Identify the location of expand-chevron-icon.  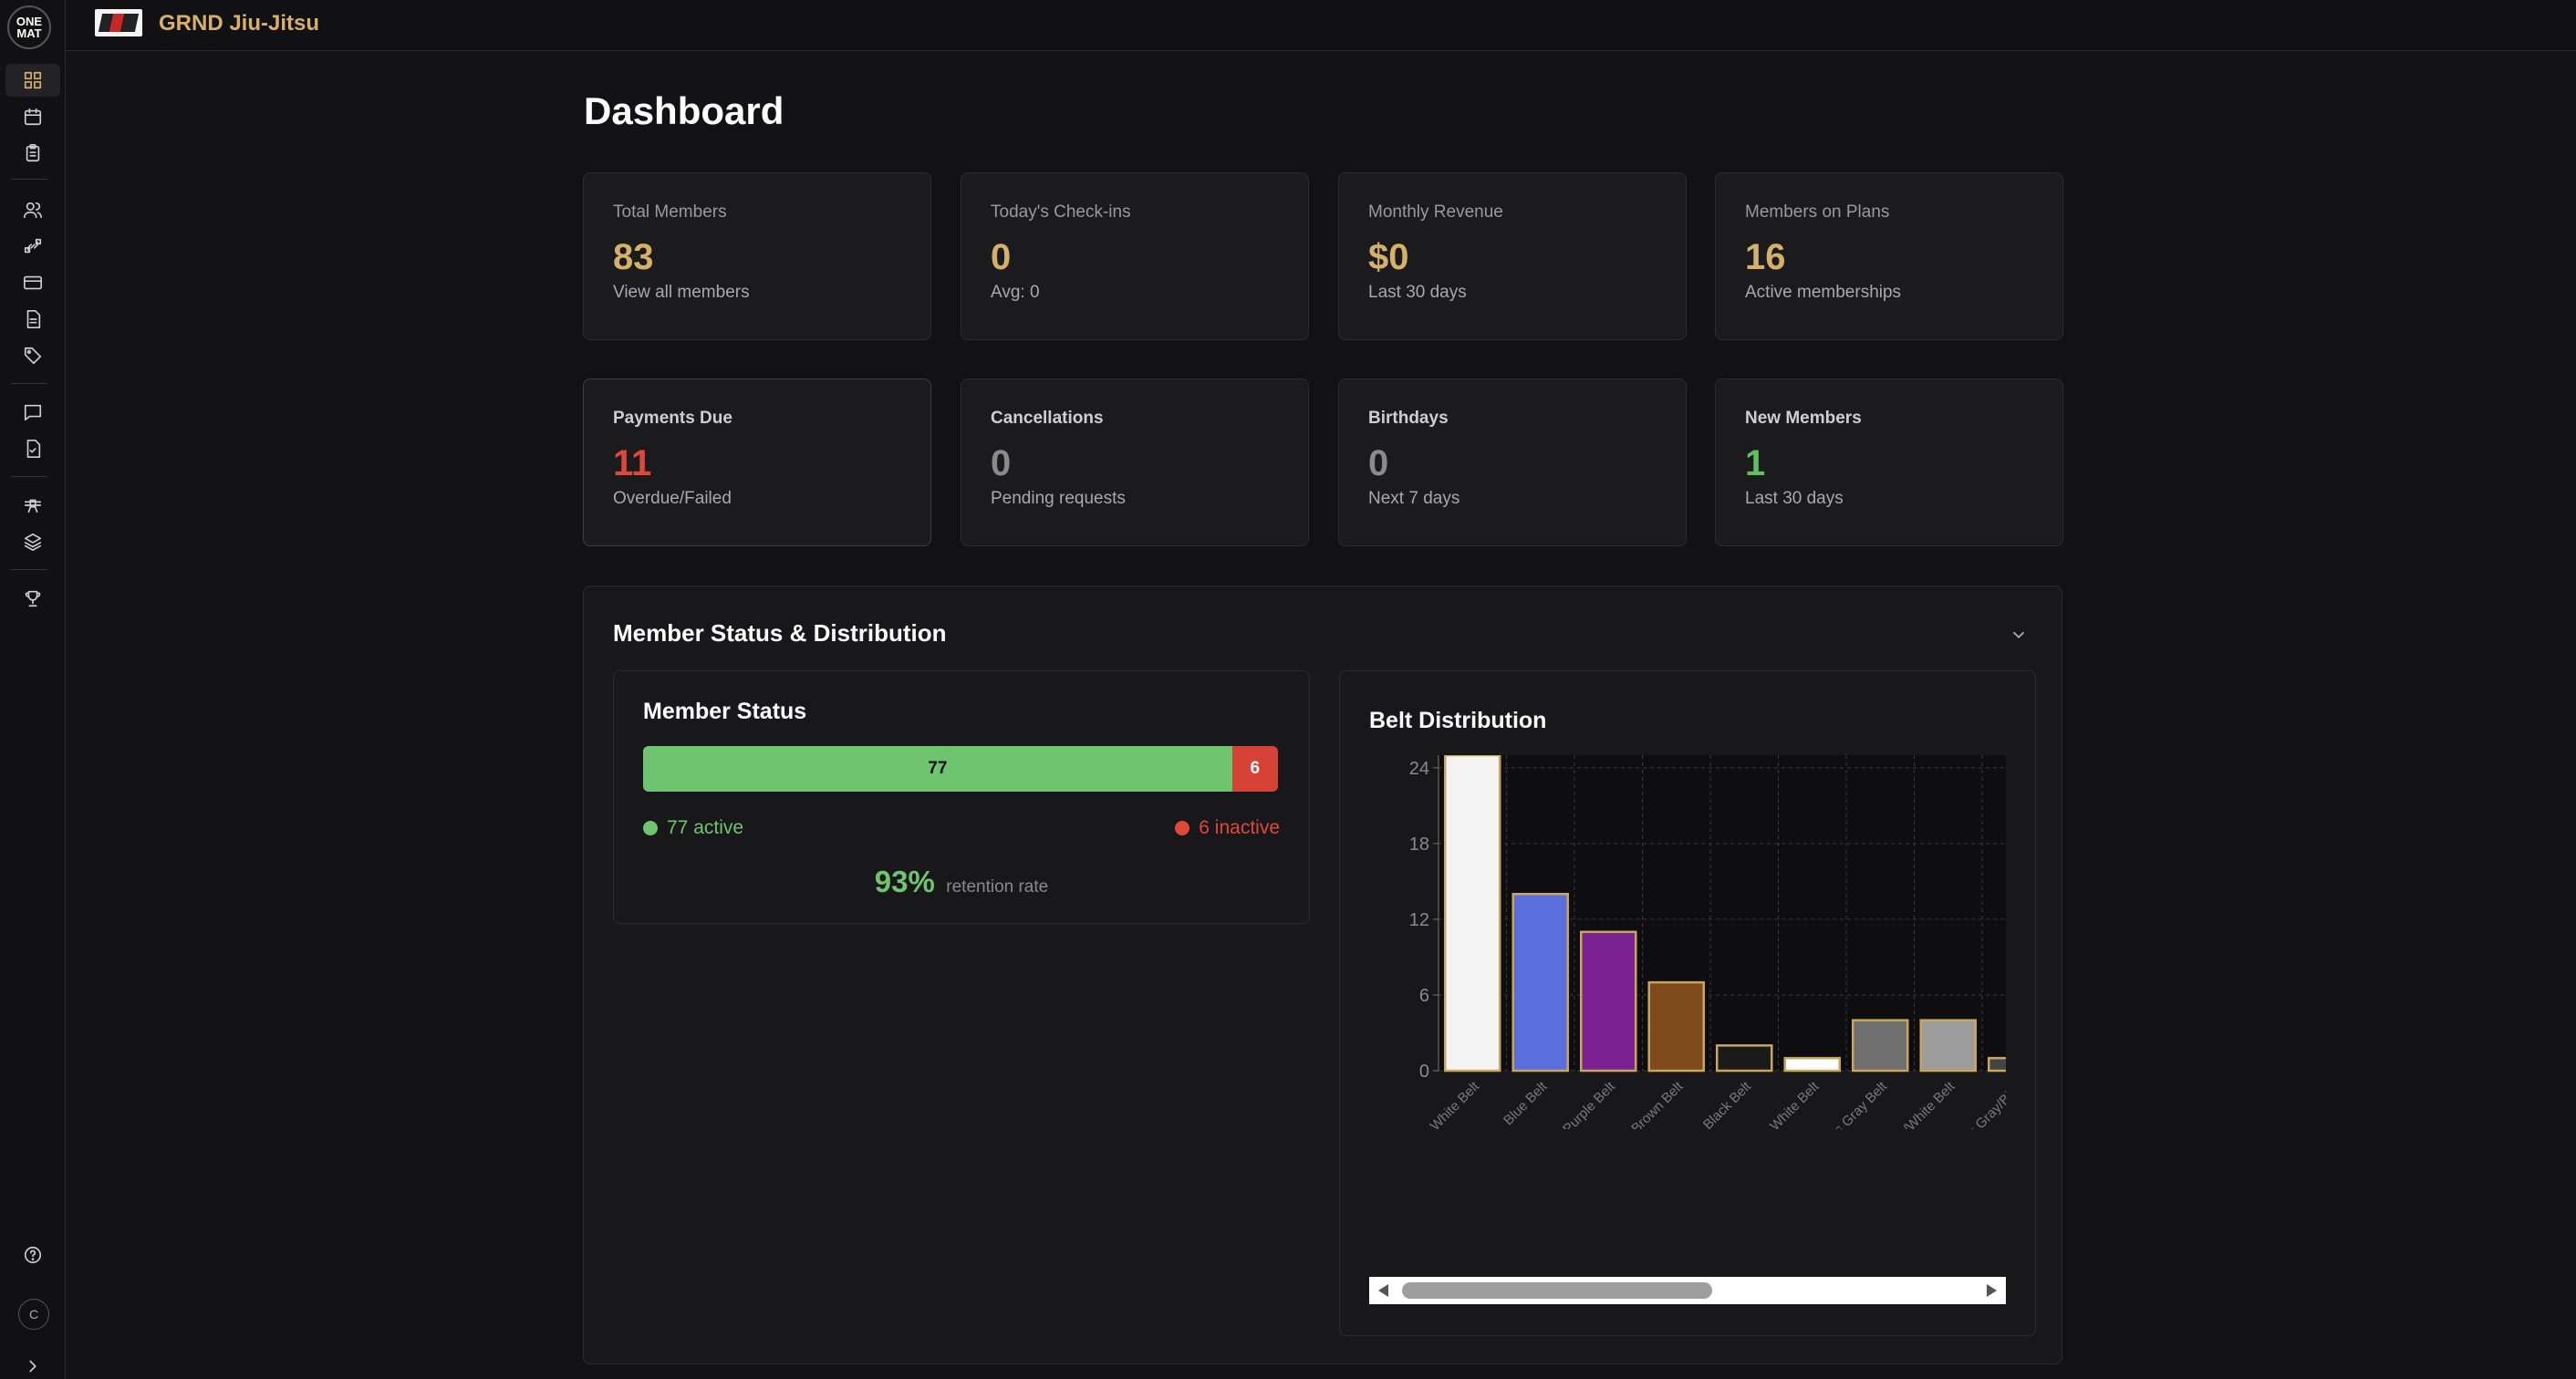
(32, 1366).